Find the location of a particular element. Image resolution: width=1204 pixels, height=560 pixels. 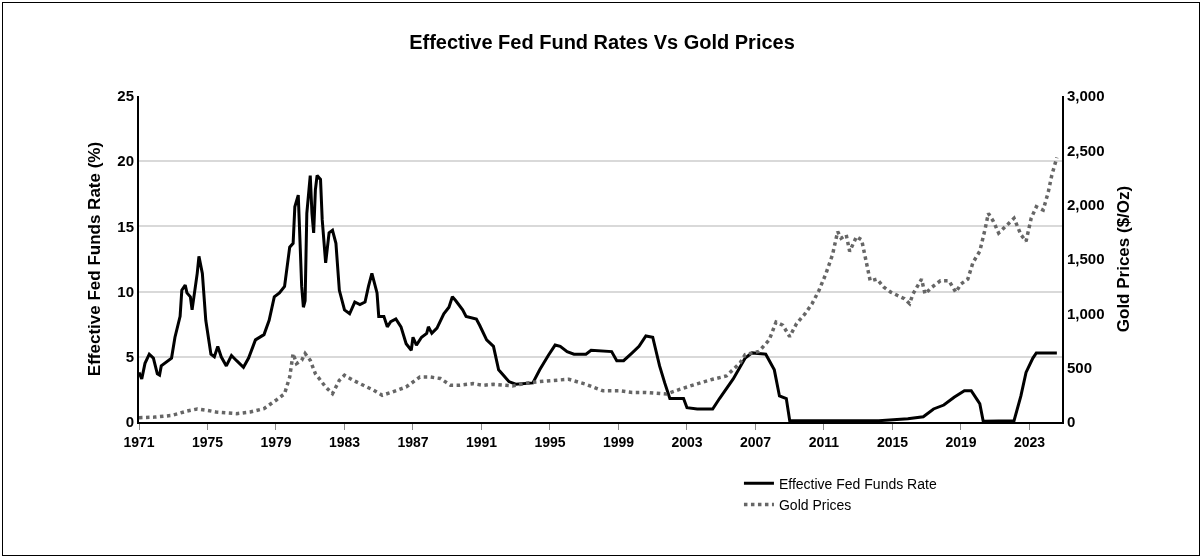

y2-axis-title: Gold Prices ($/Oz) is located at coordinates (1124, 259).